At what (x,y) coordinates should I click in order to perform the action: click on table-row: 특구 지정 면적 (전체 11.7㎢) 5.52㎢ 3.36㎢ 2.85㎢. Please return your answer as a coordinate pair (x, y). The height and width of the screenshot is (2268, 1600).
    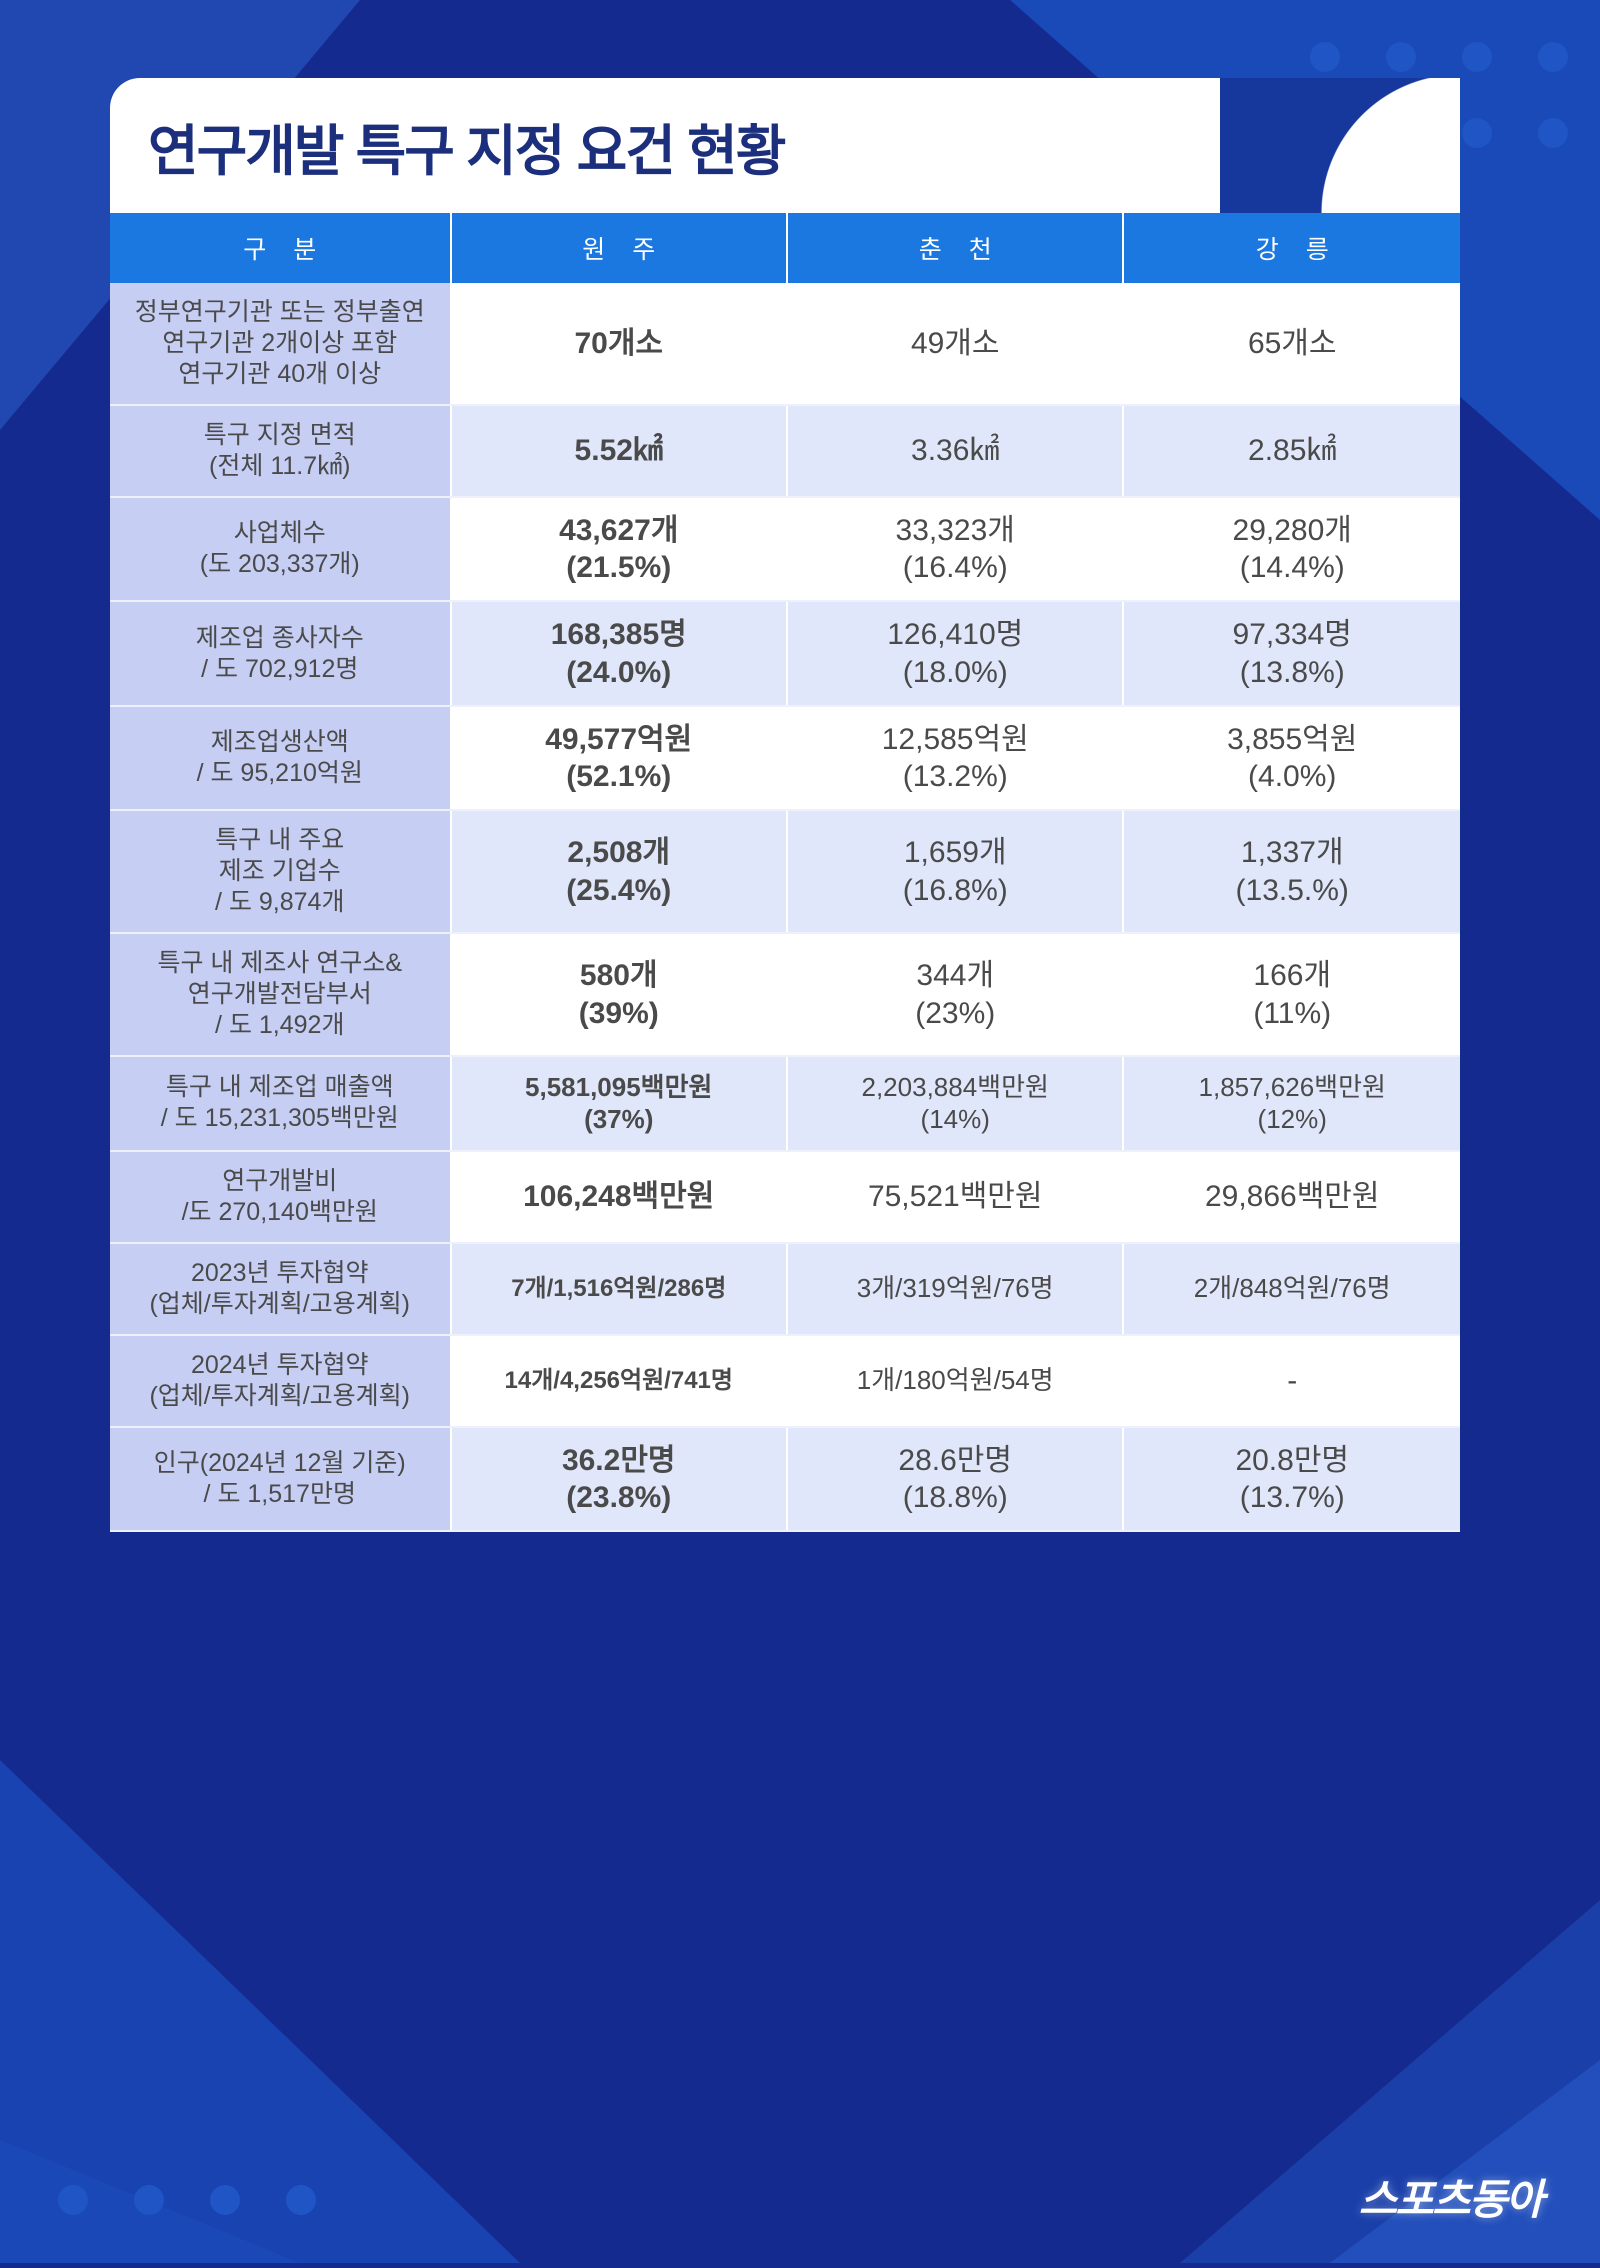
    Looking at the image, I should click on (785, 451).